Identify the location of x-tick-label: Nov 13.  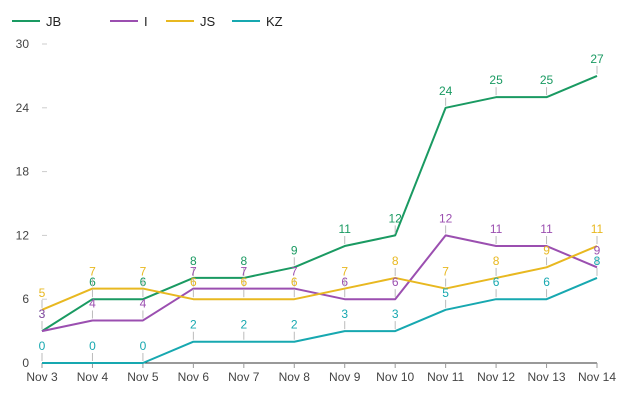
(547, 377).